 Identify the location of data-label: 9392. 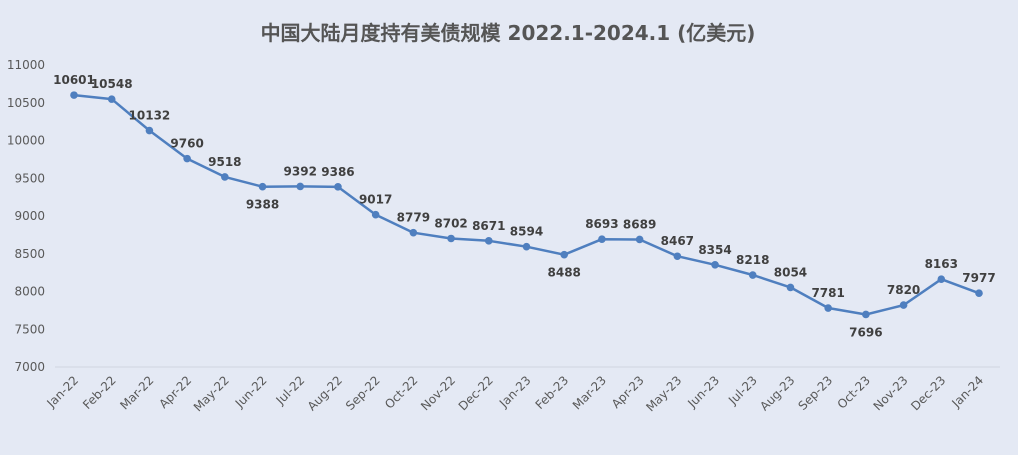
(300, 171).